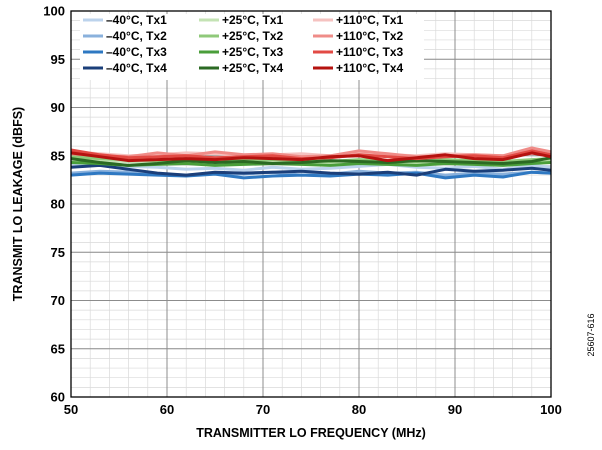  Describe the element at coordinates (252, 36) in the screenshot. I see `legend-label: +25°C, Tx2` at that location.